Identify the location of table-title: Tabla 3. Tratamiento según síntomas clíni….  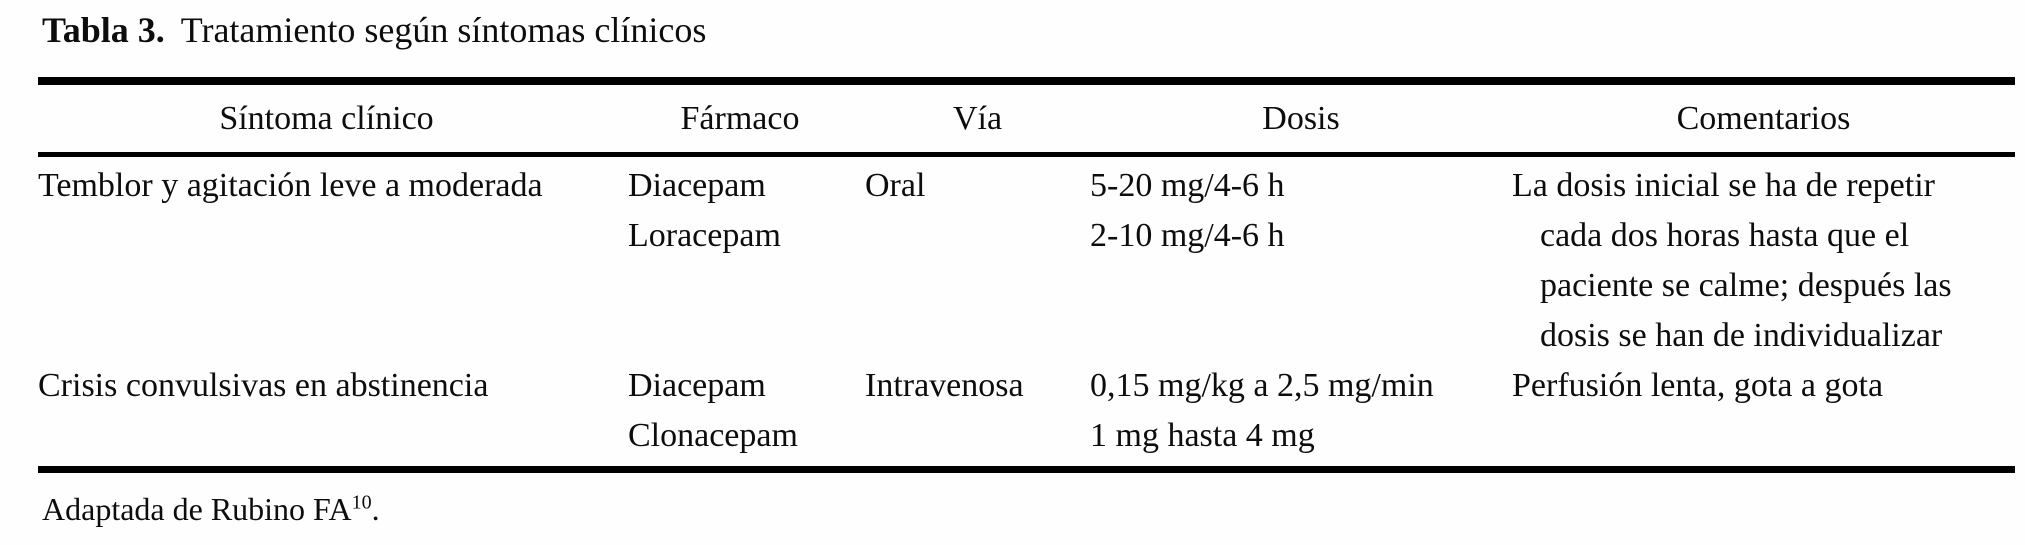
(374, 30).